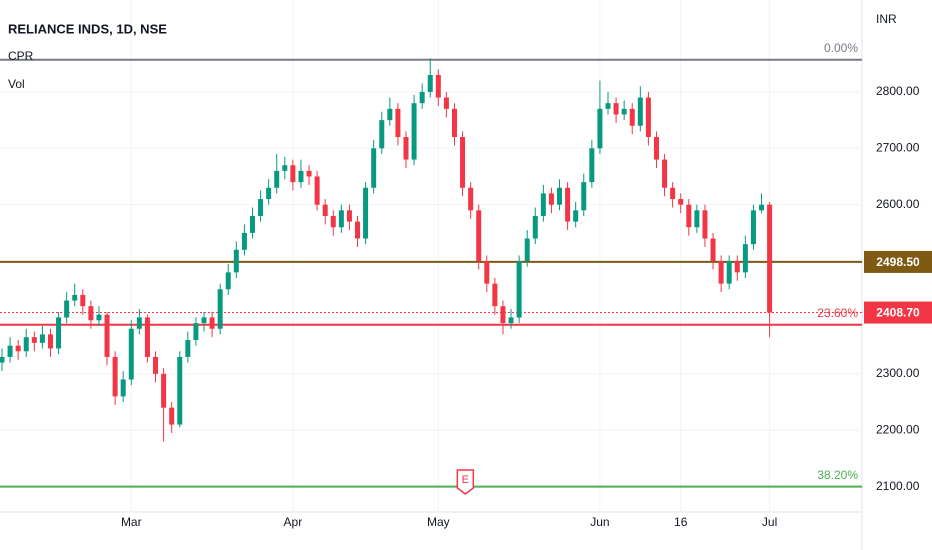 The width and height of the screenshot is (932, 550). What do you see at coordinates (131, 522) in the screenshot?
I see `x-tick-label: Mar` at bounding box center [131, 522].